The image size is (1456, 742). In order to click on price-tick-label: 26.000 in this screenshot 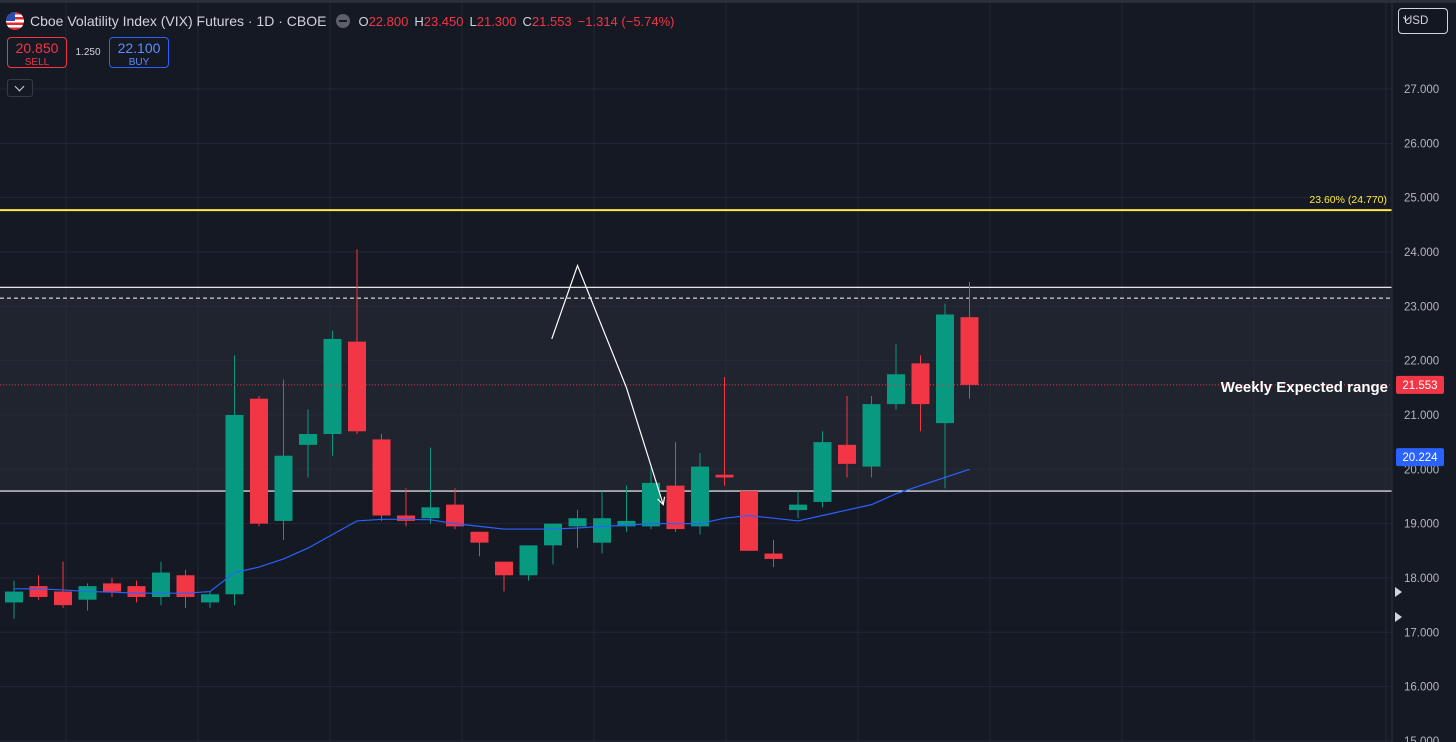, I will do `click(1421, 144)`.